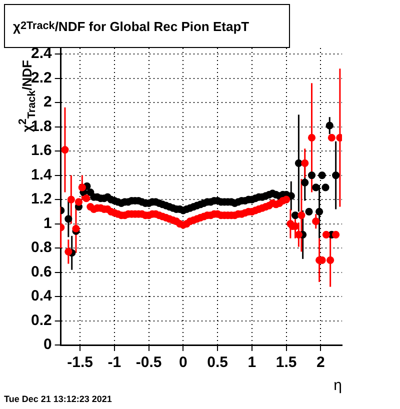  What do you see at coordinates (217, 363) in the screenshot?
I see `x-tick-label: 0.5` at bounding box center [217, 363].